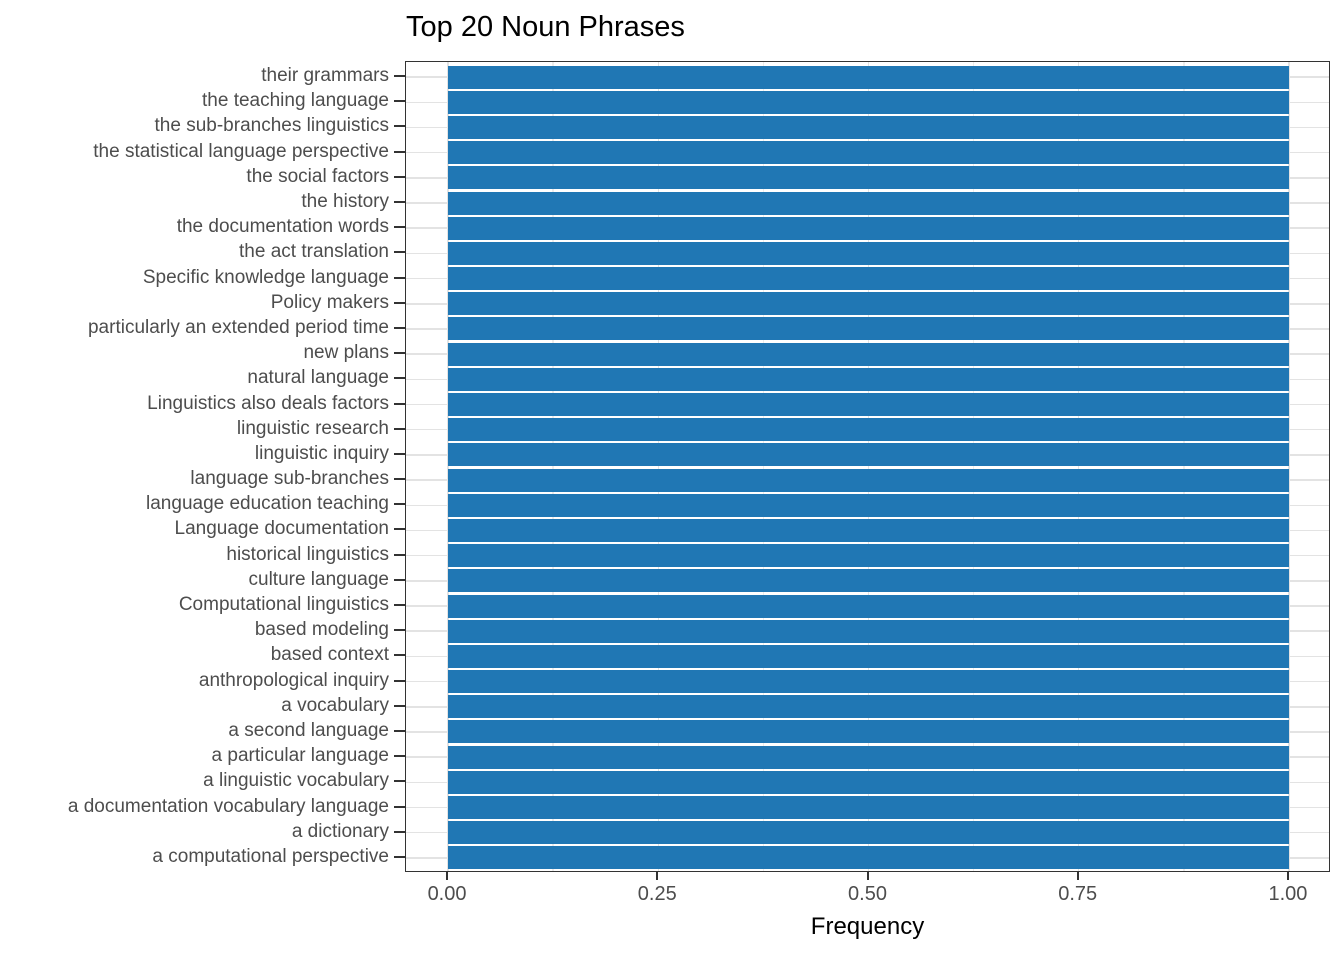  Describe the element at coordinates (329, 655) in the screenshot. I see `y-tick-label: based context` at that location.